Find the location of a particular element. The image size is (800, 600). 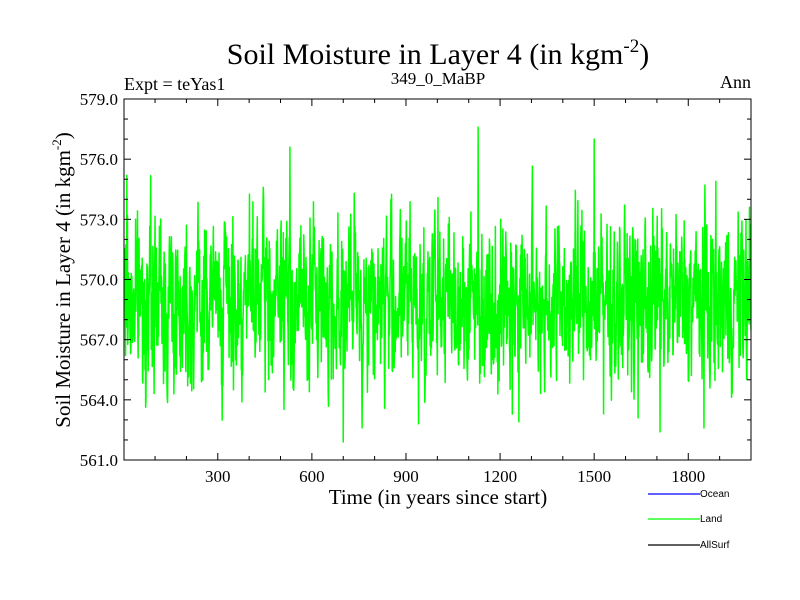

y-axis-label-end: ) is located at coordinates (63, 135).